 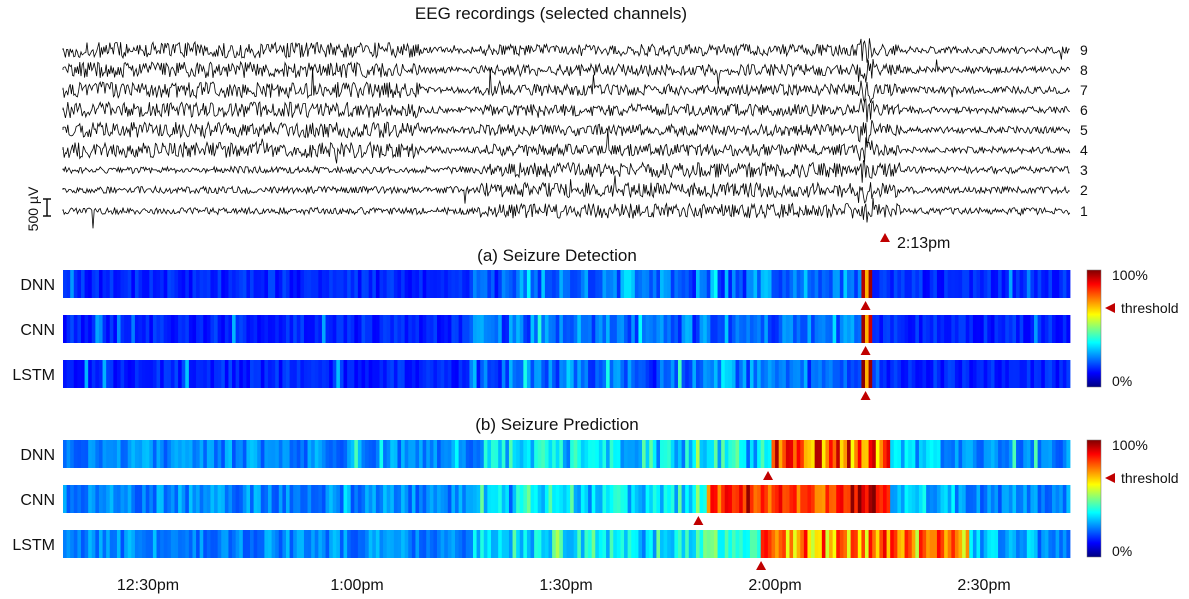 I want to click on detection-band-dnn, so click(x=567, y=284).